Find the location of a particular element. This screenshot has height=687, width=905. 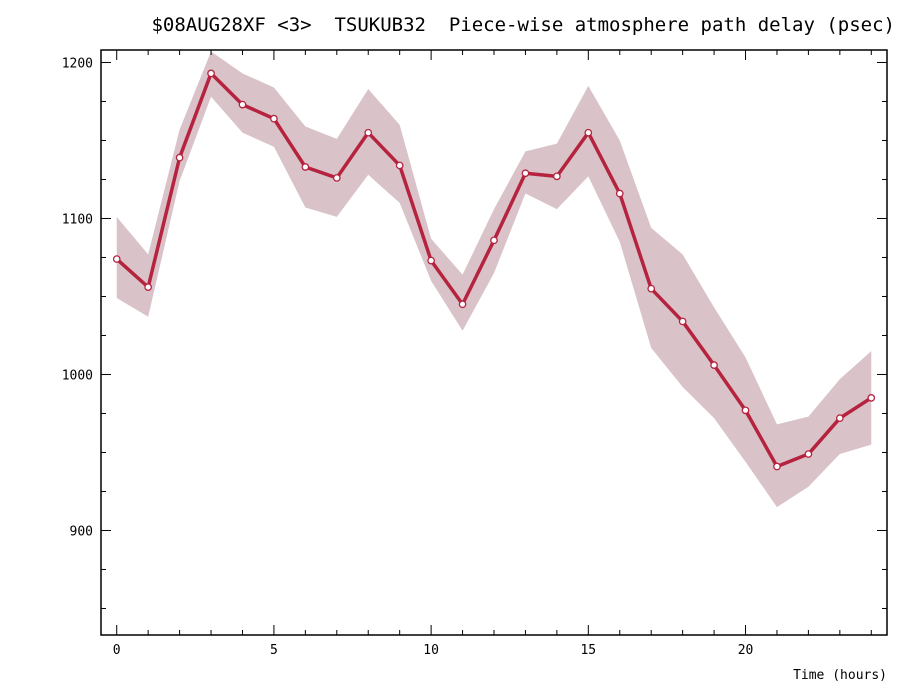

x-tick-label: 15 is located at coordinates (588, 650).